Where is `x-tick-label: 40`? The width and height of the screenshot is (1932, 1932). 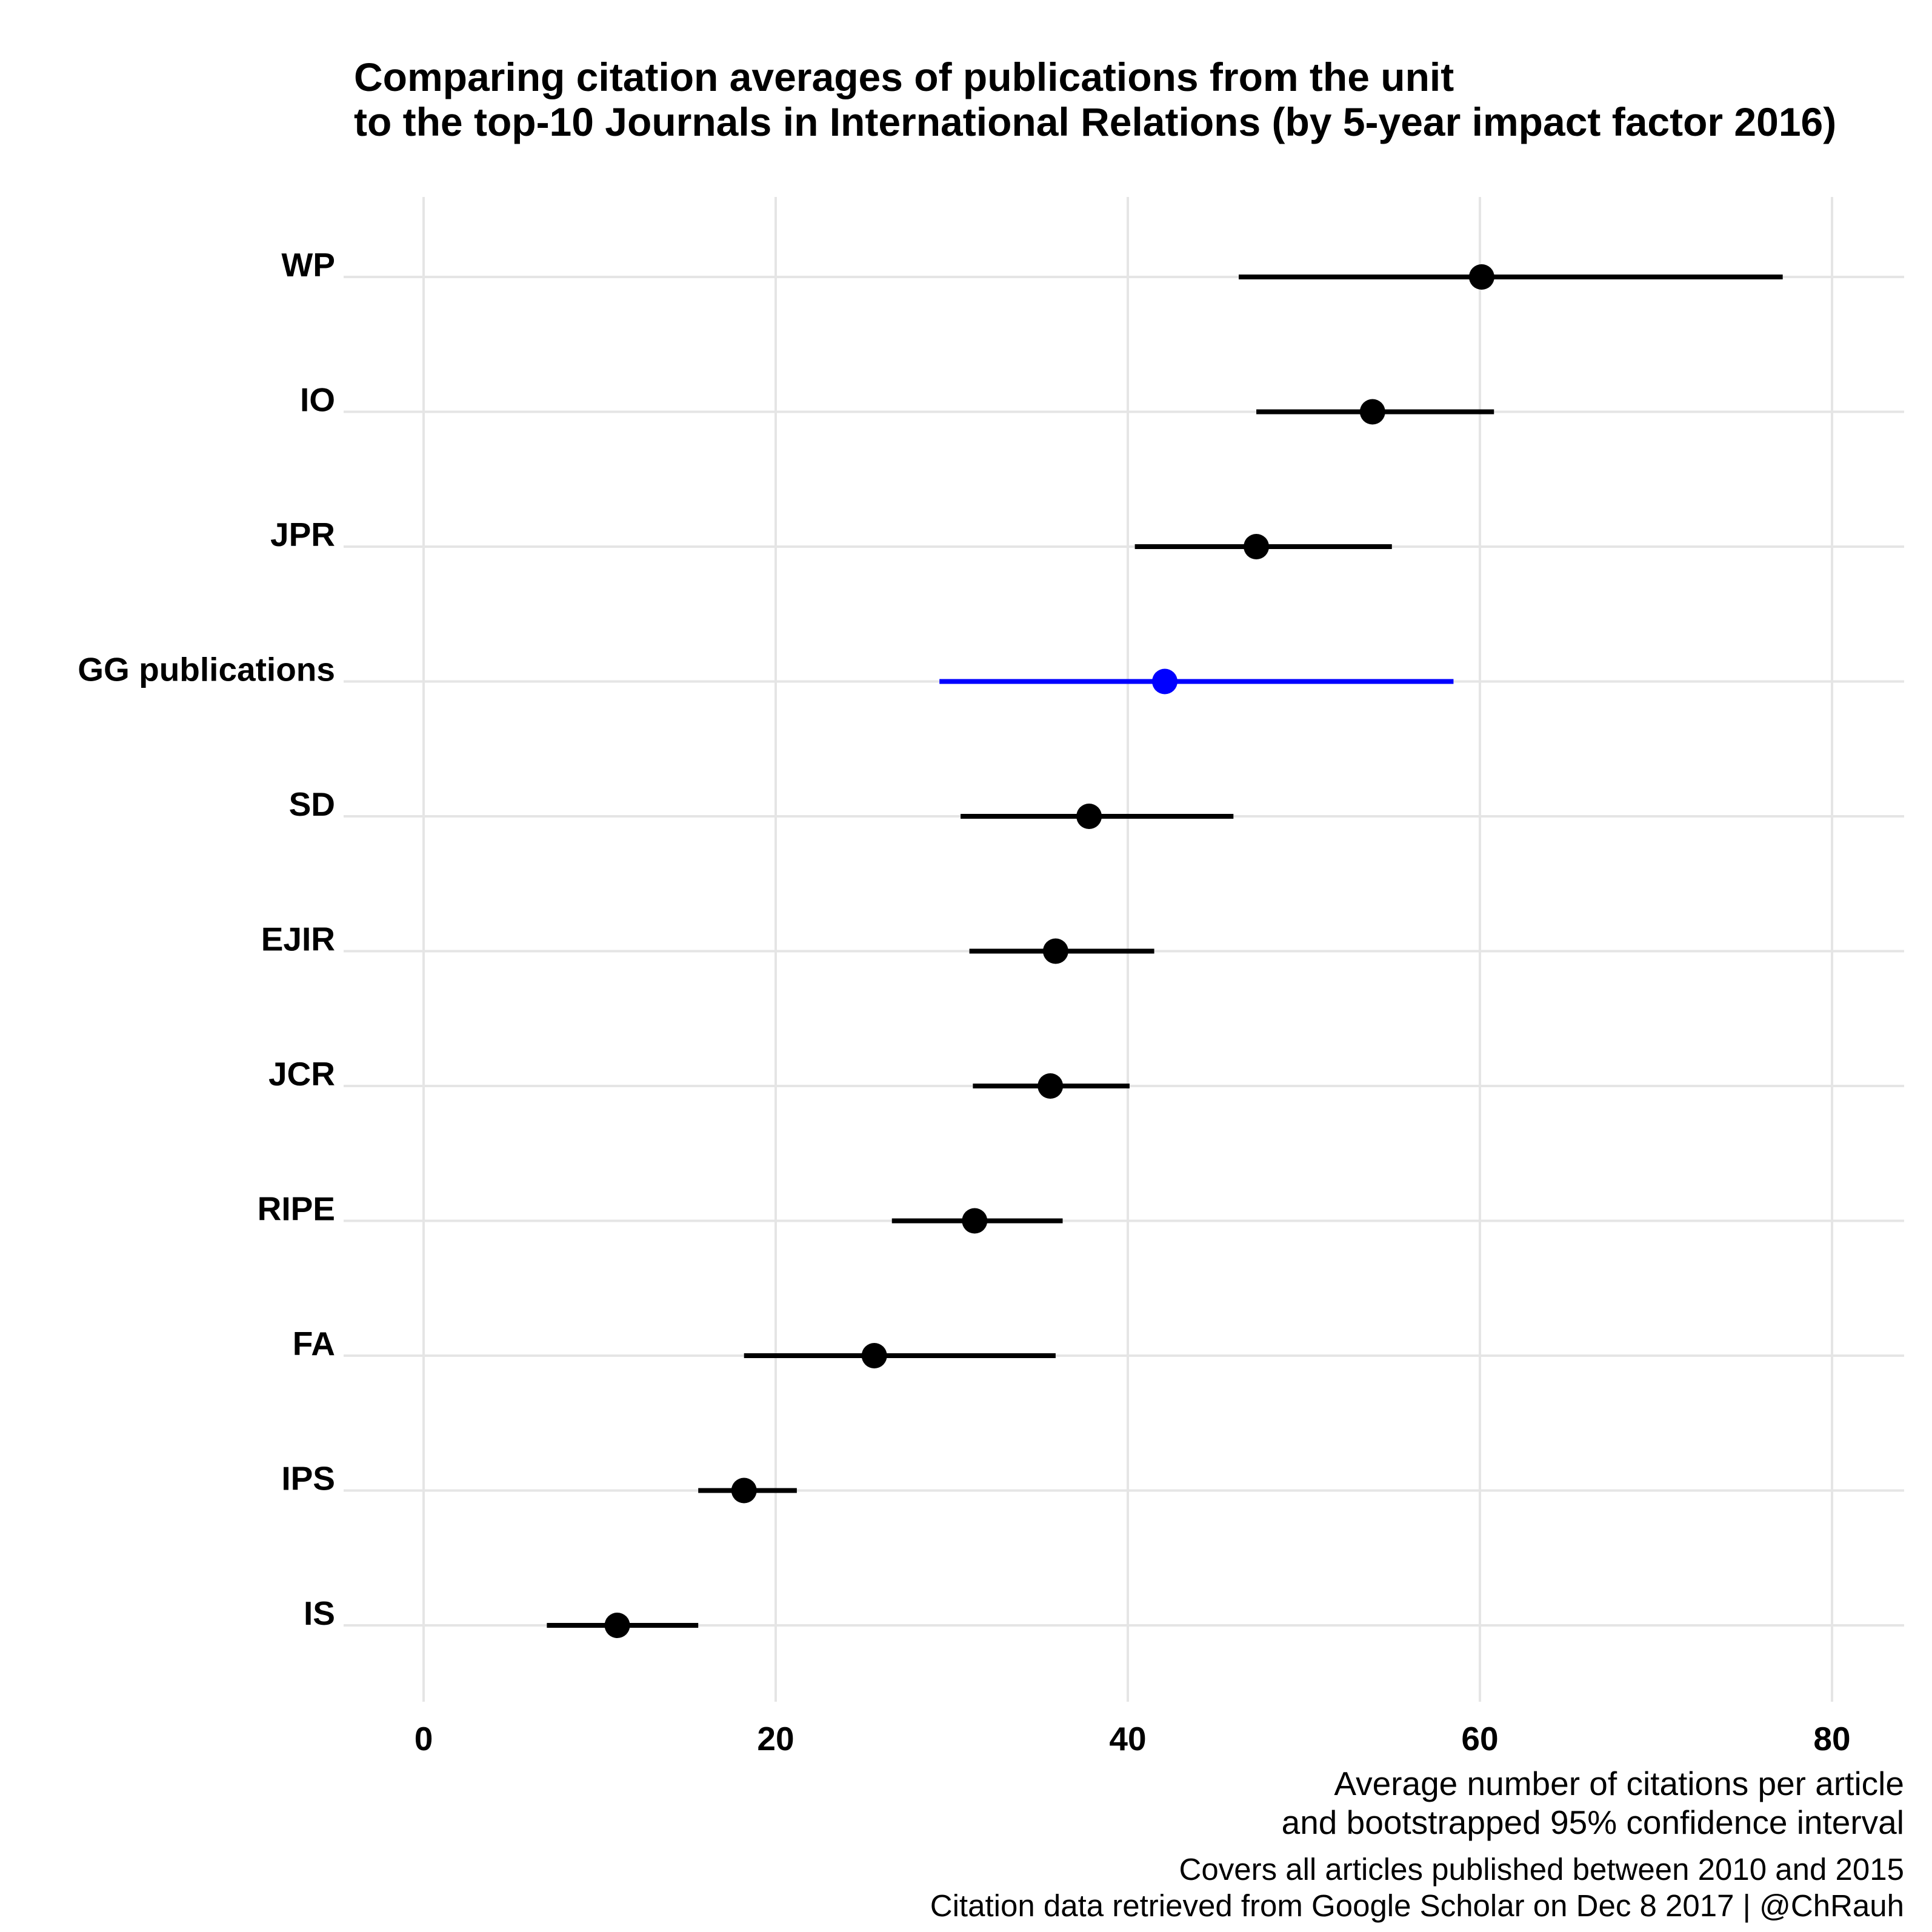 x-tick-label: 40 is located at coordinates (1127, 1738).